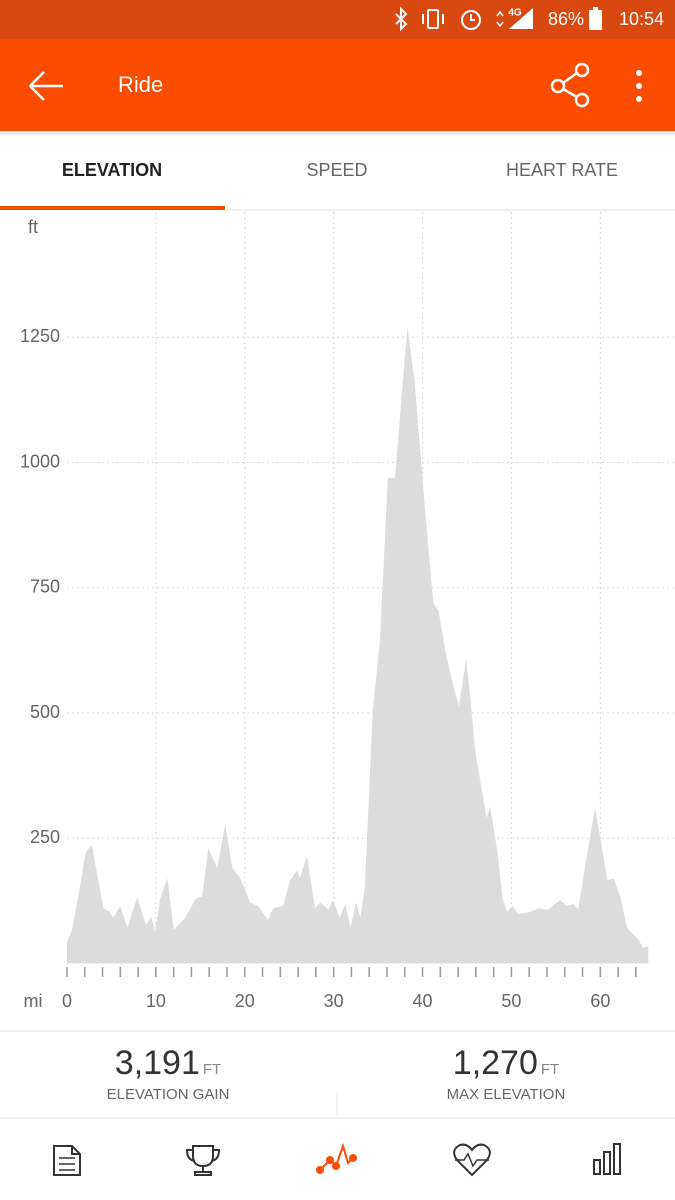  What do you see at coordinates (506, 1094) in the screenshot?
I see `stat-label: MAX ELEVATION` at bounding box center [506, 1094].